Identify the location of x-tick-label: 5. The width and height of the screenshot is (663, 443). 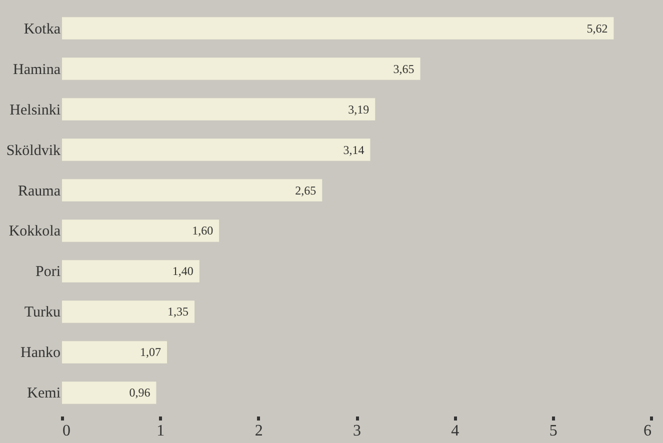
(553, 431).